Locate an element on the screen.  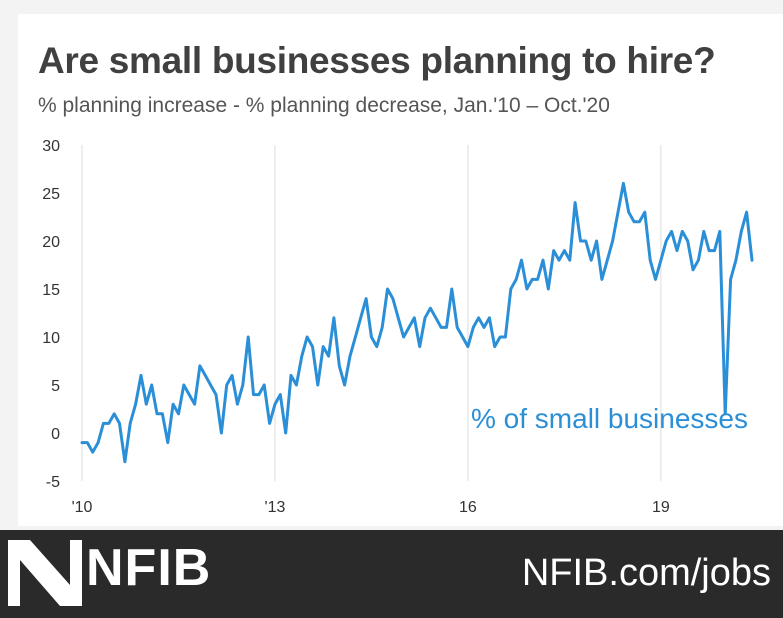
y-tick-label: 0 is located at coordinates (55, 434).